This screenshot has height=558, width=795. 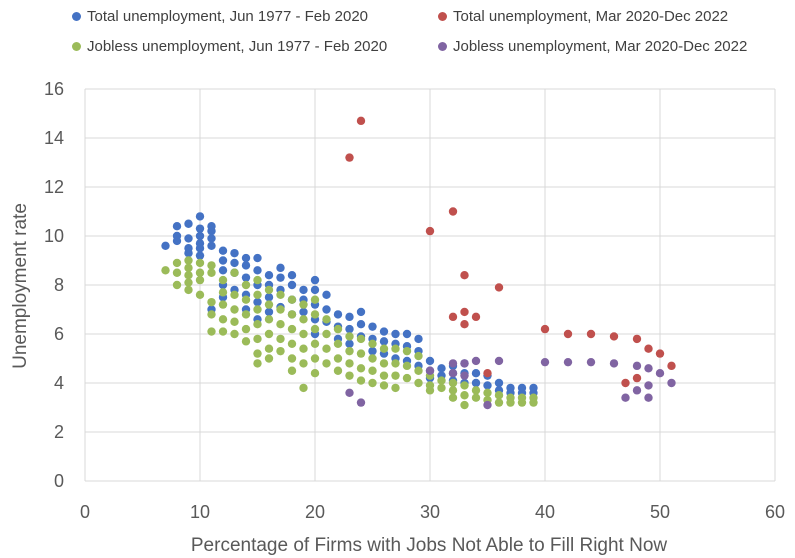 I want to click on y-tick-label: 6, so click(x=59, y=334).